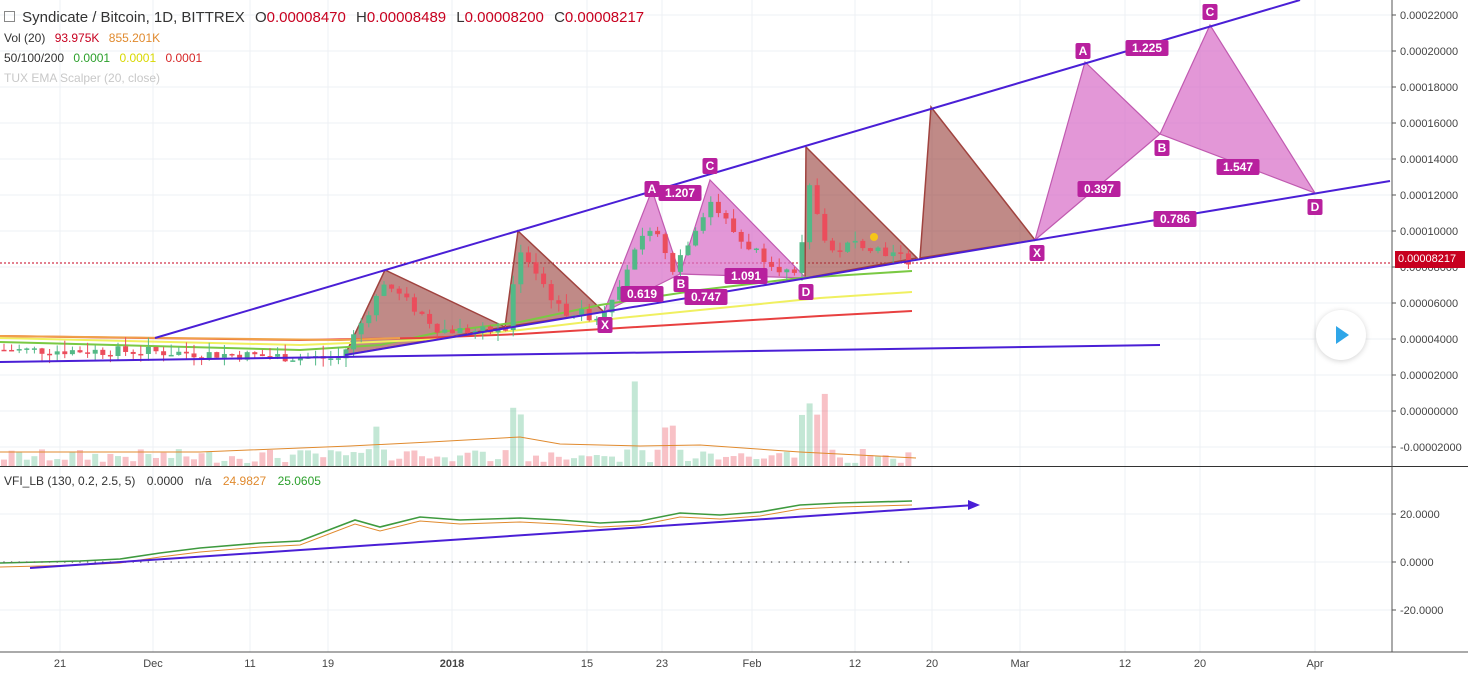  I want to click on harmonic-label: 0.397, so click(1099, 189).